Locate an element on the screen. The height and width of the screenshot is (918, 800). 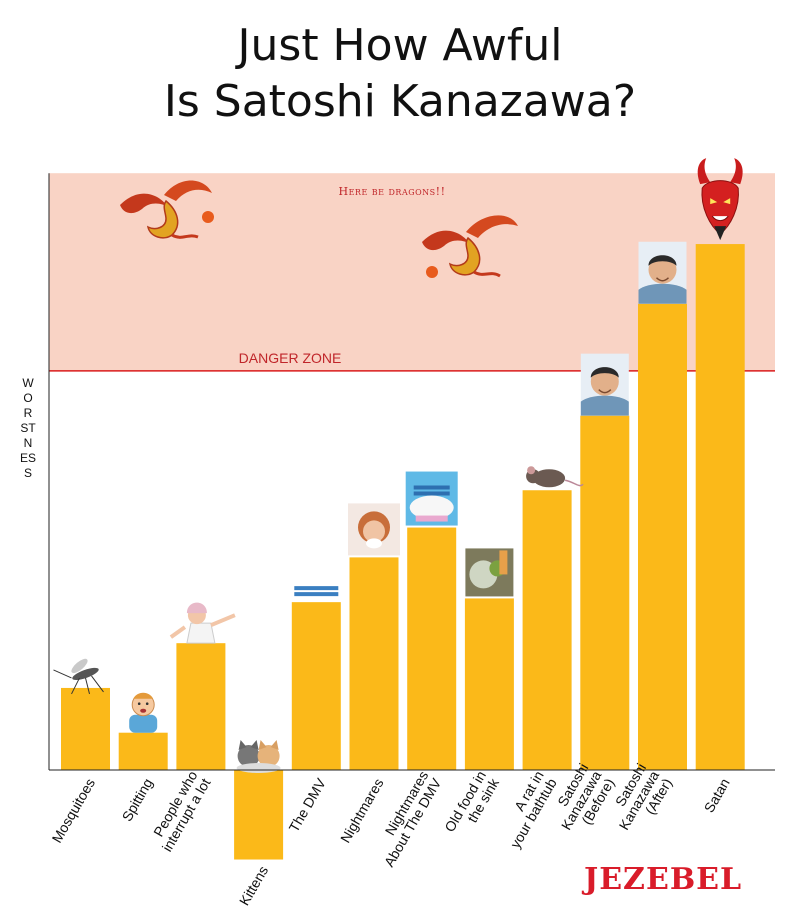
kittens-icon is located at coordinates (258, 756).